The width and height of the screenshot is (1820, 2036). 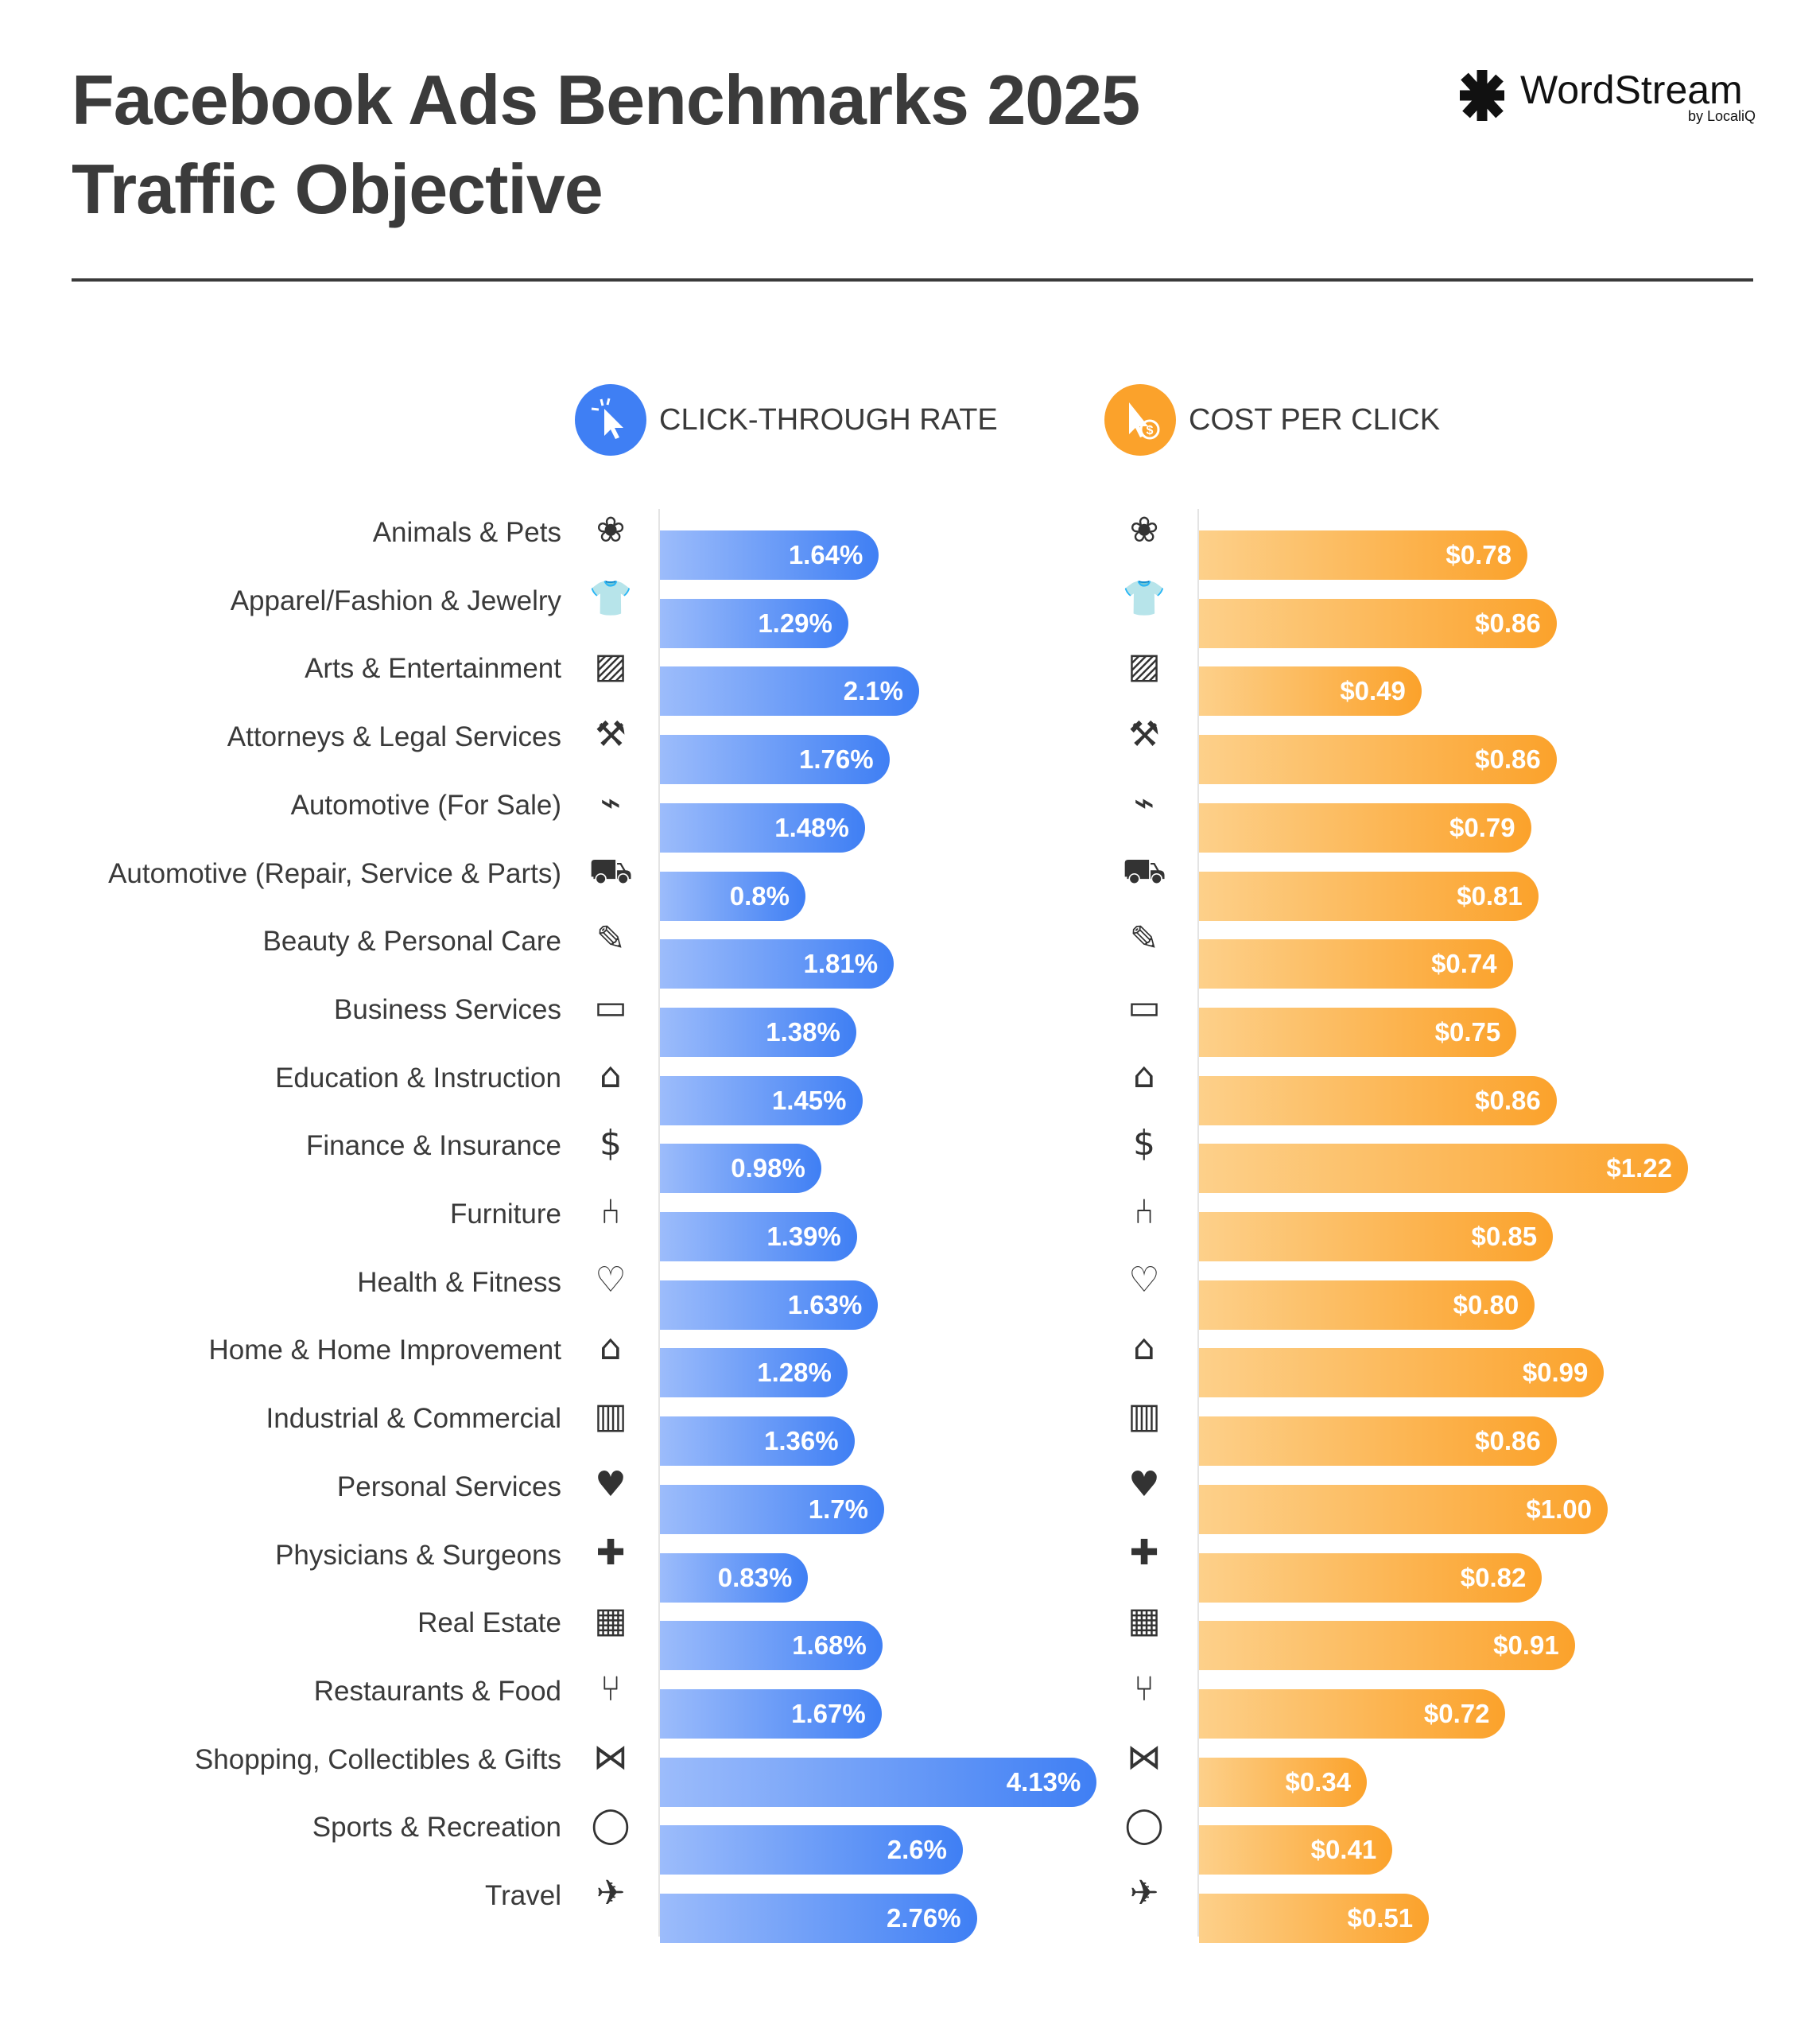 What do you see at coordinates (1376, 1236) in the screenshot?
I see `cpc-bar: $0.85` at bounding box center [1376, 1236].